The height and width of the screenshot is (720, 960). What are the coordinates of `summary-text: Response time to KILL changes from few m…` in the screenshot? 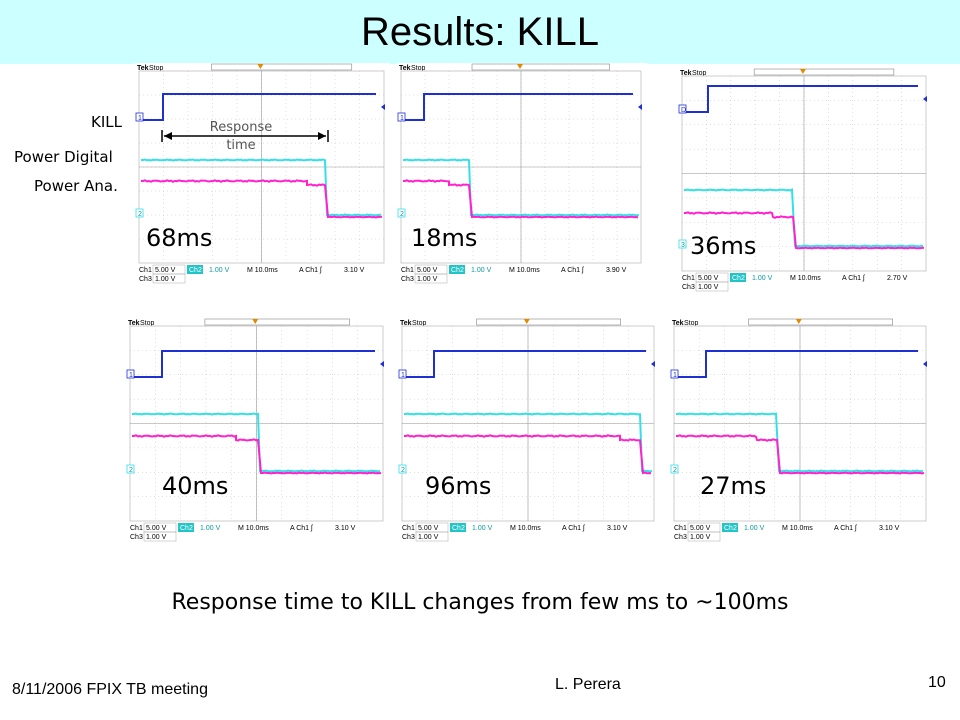 It's located at (480, 602).